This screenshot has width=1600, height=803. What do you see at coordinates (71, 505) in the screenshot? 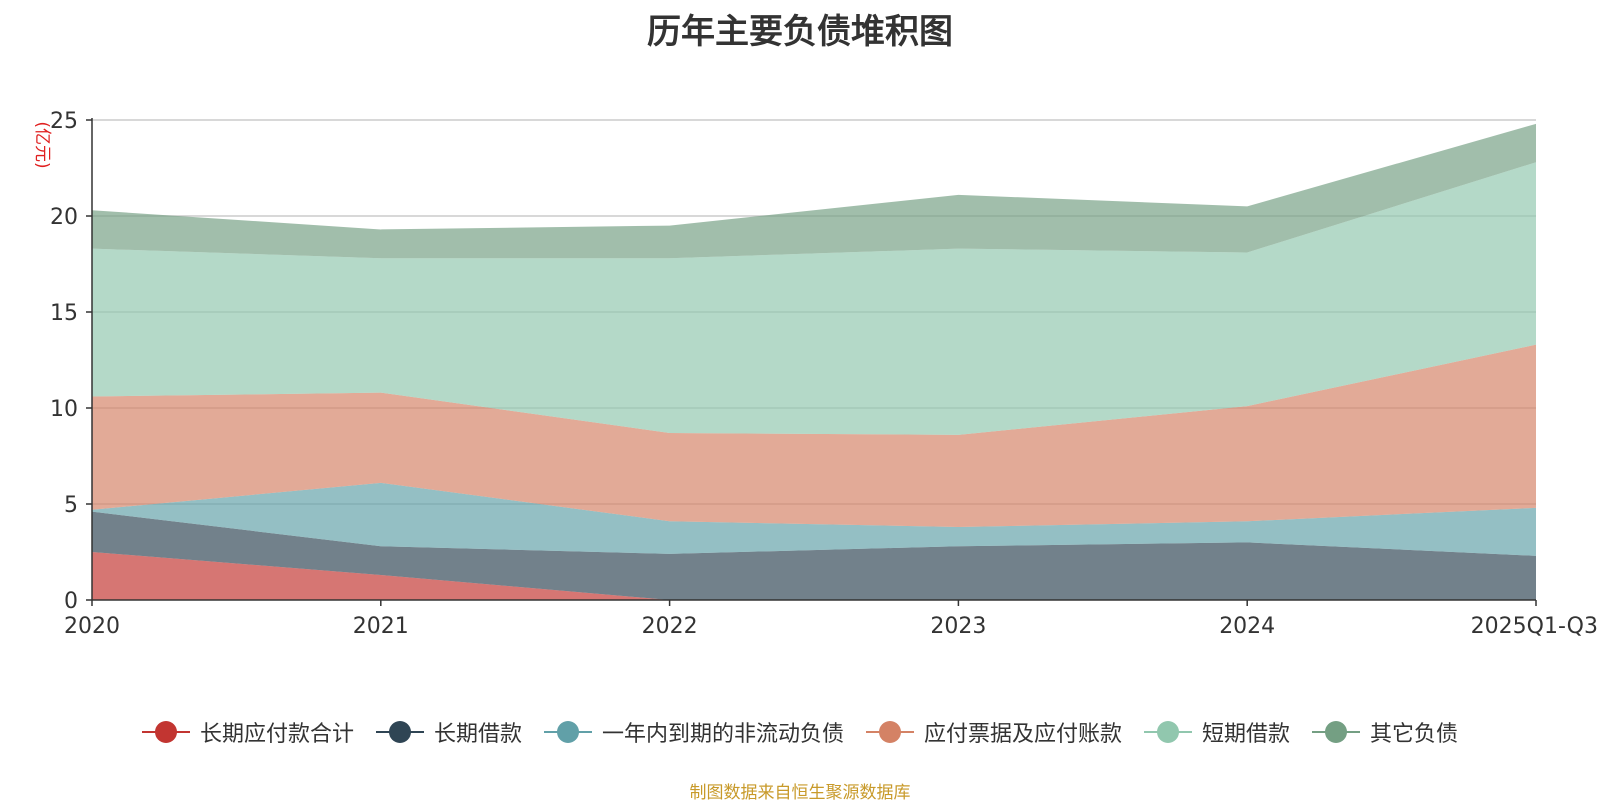
I see `y-tick-label: 5` at bounding box center [71, 505].